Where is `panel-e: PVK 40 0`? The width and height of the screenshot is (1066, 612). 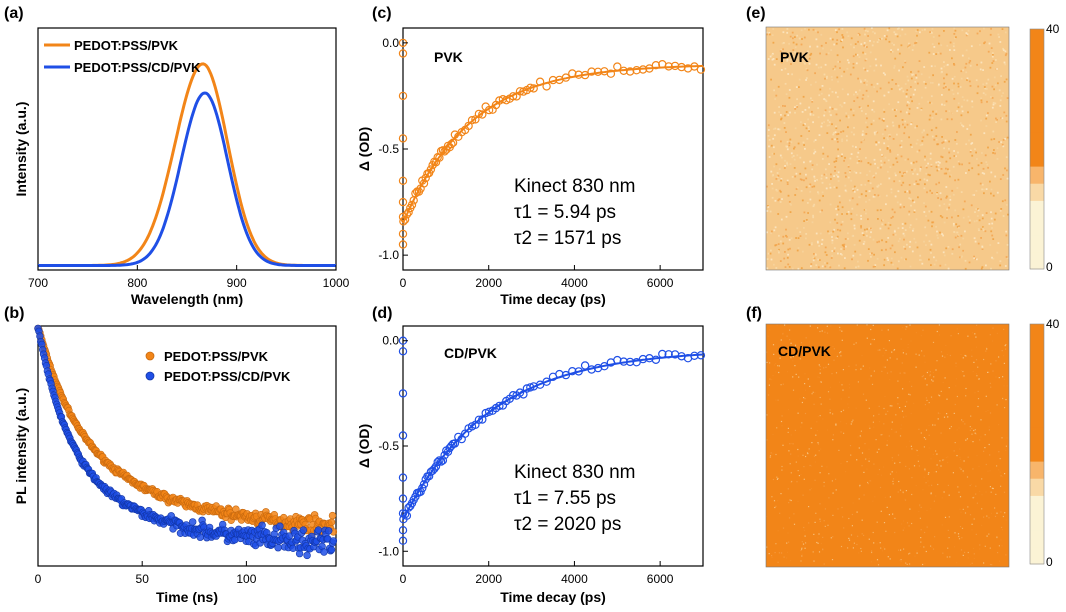
panel-e: PVK 40 0 is located at coordinates (912, 148).